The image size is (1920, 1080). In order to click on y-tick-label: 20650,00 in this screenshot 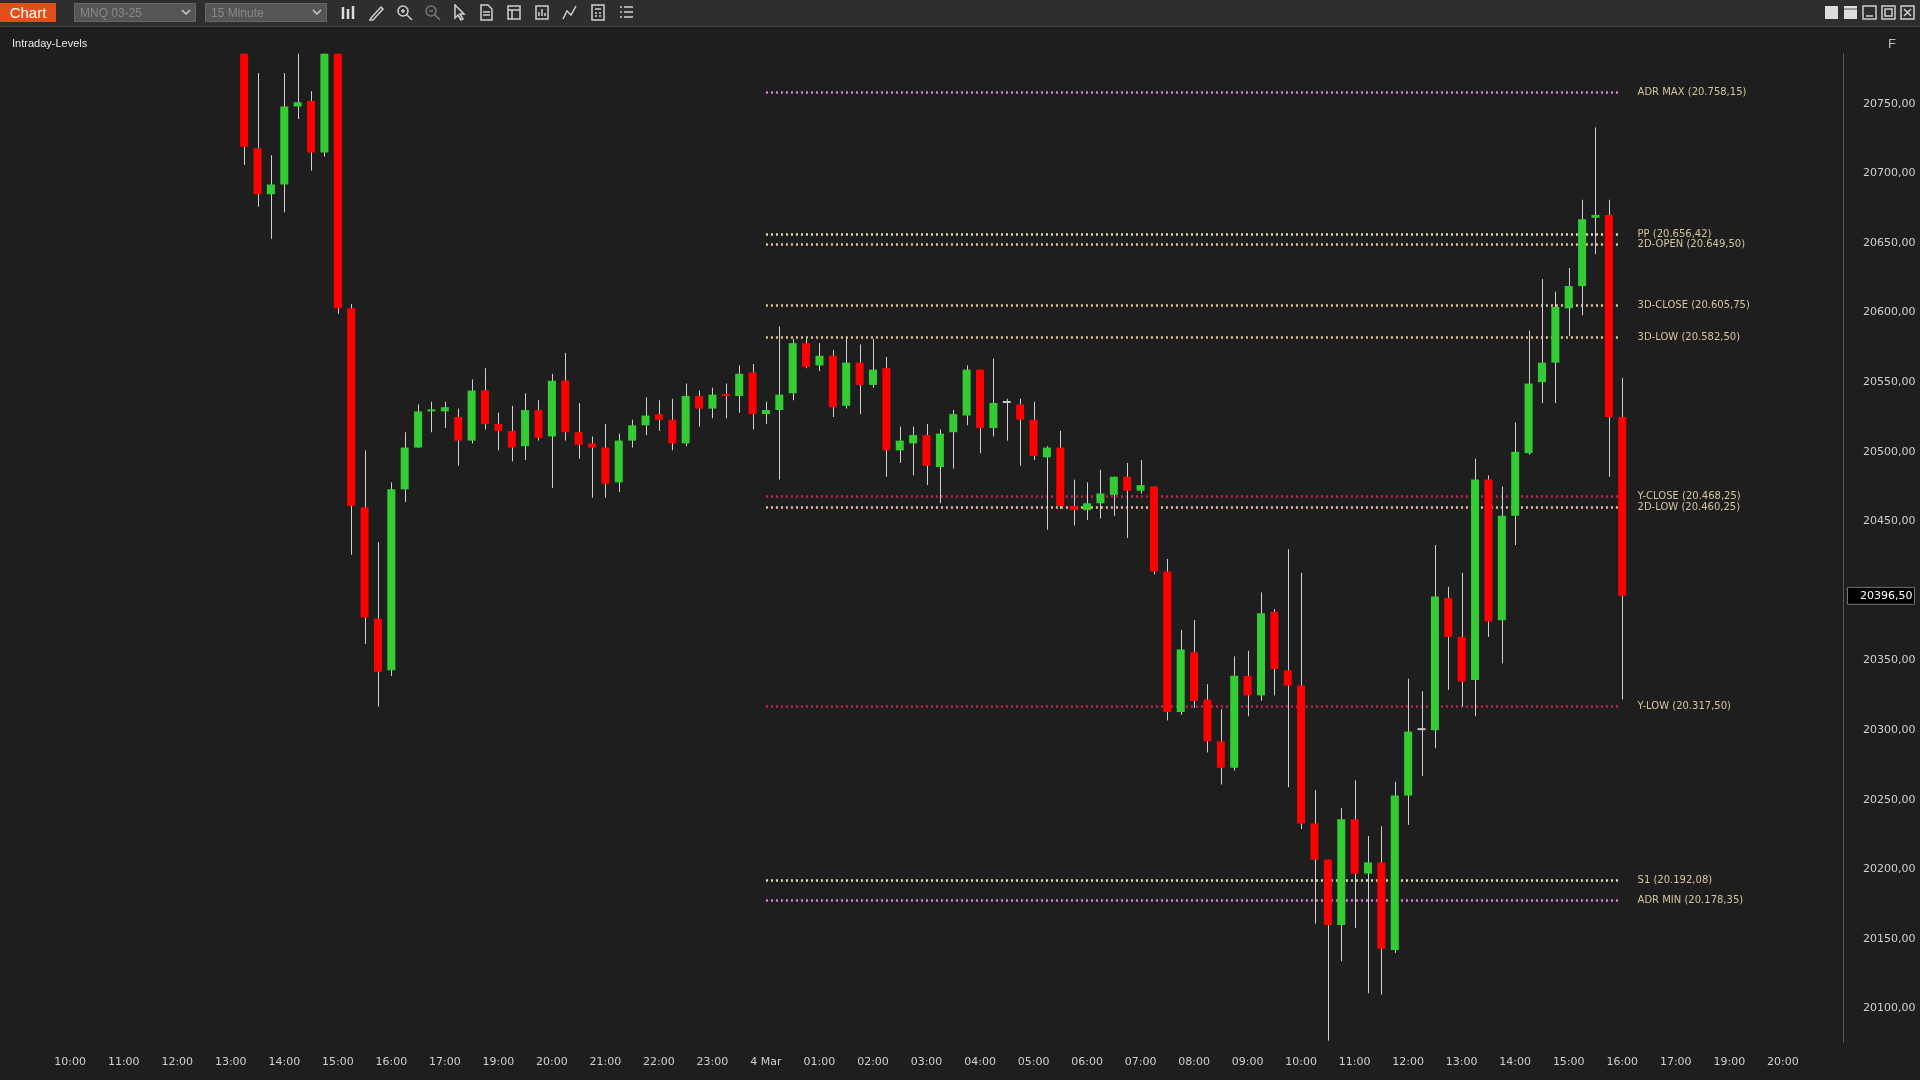, I will do `click(1889, 242)`.